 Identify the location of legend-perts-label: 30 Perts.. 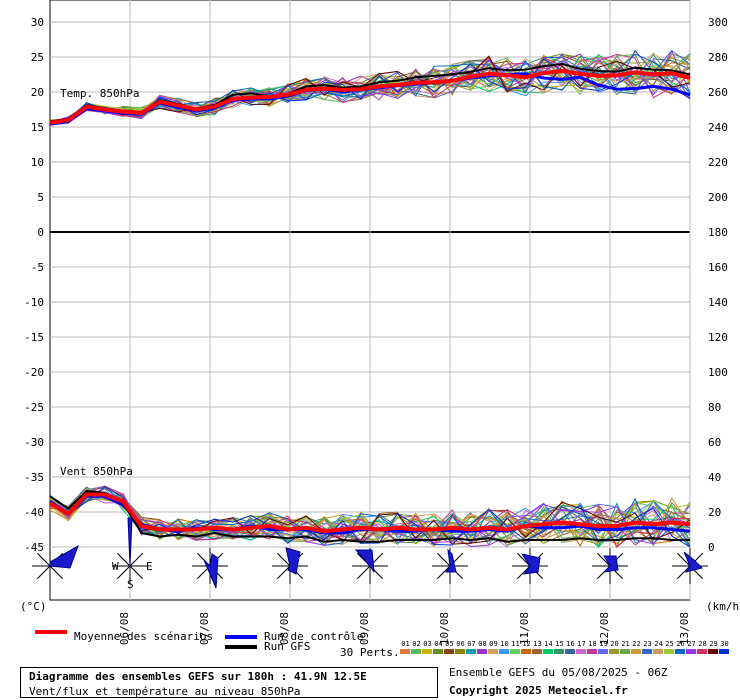
(370, 652).